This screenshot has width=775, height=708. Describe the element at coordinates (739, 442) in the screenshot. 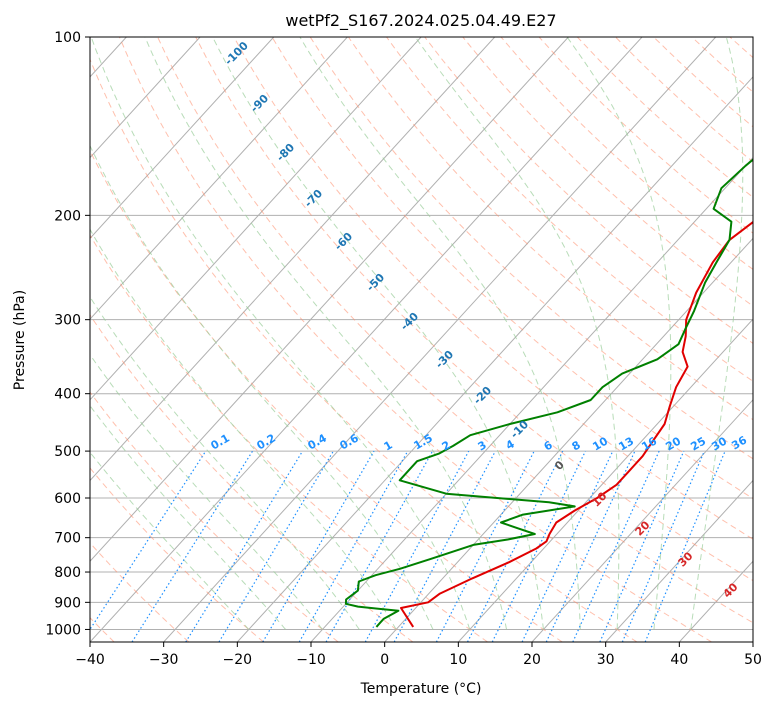

I see `mixing-ratio-label: 36` at that location.